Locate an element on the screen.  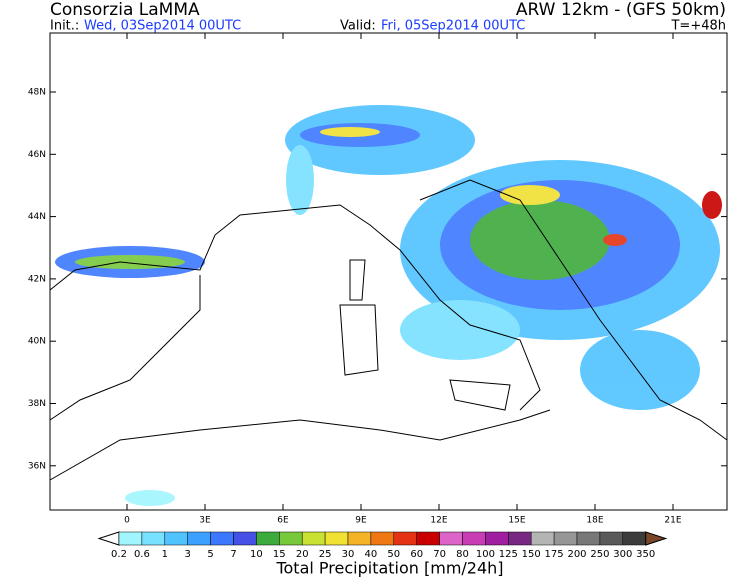
colorbar-label: 125 is located at coordinates (508, 554).